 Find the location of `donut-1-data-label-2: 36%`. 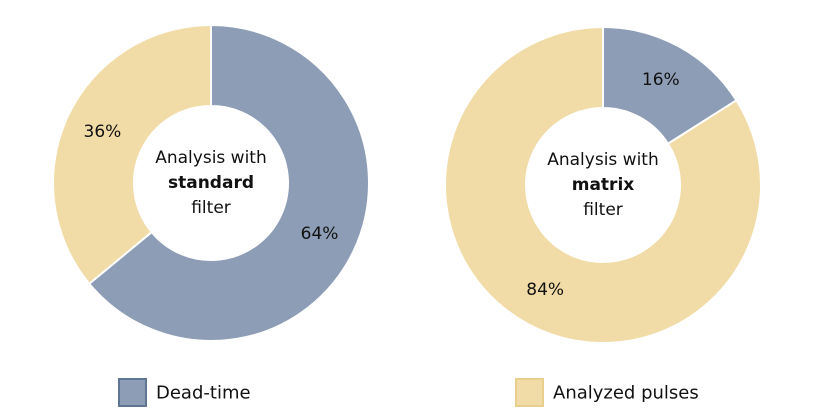

donut-1-data-label-2: 36% is located at coordinates (103, 132).